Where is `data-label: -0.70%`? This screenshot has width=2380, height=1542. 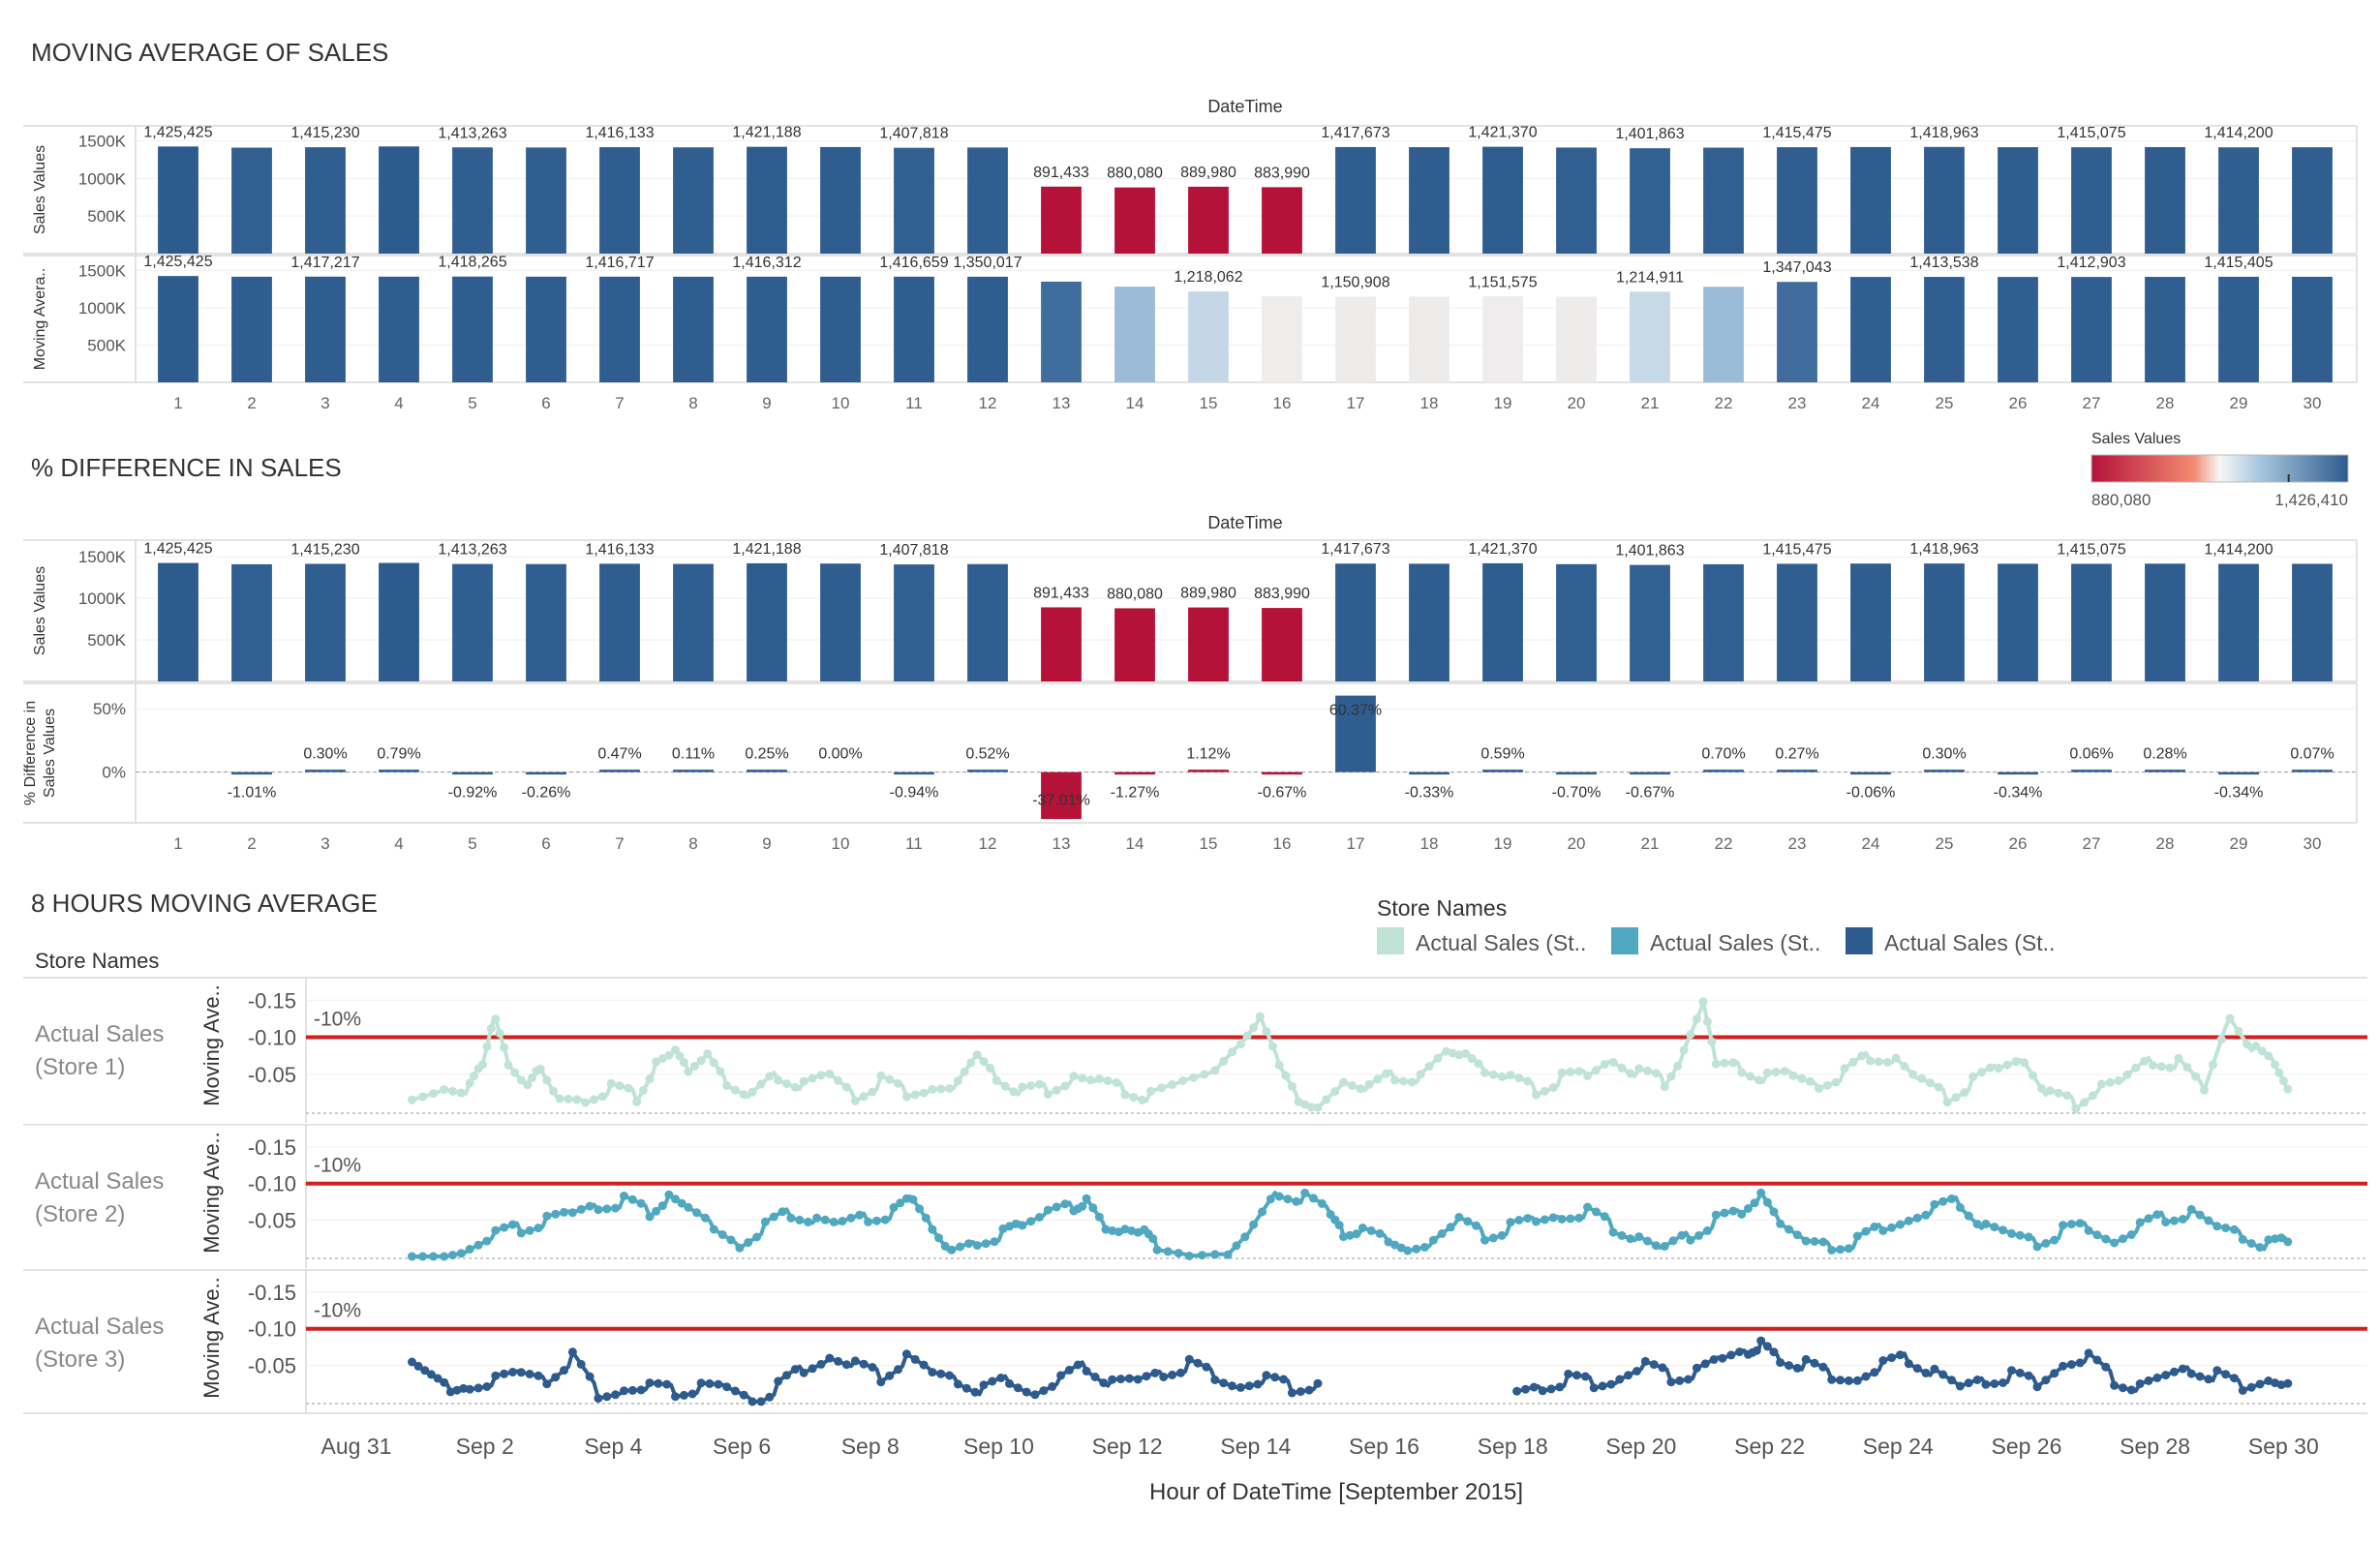 data-label: -0.70% is located at coordinates (1577, 793).